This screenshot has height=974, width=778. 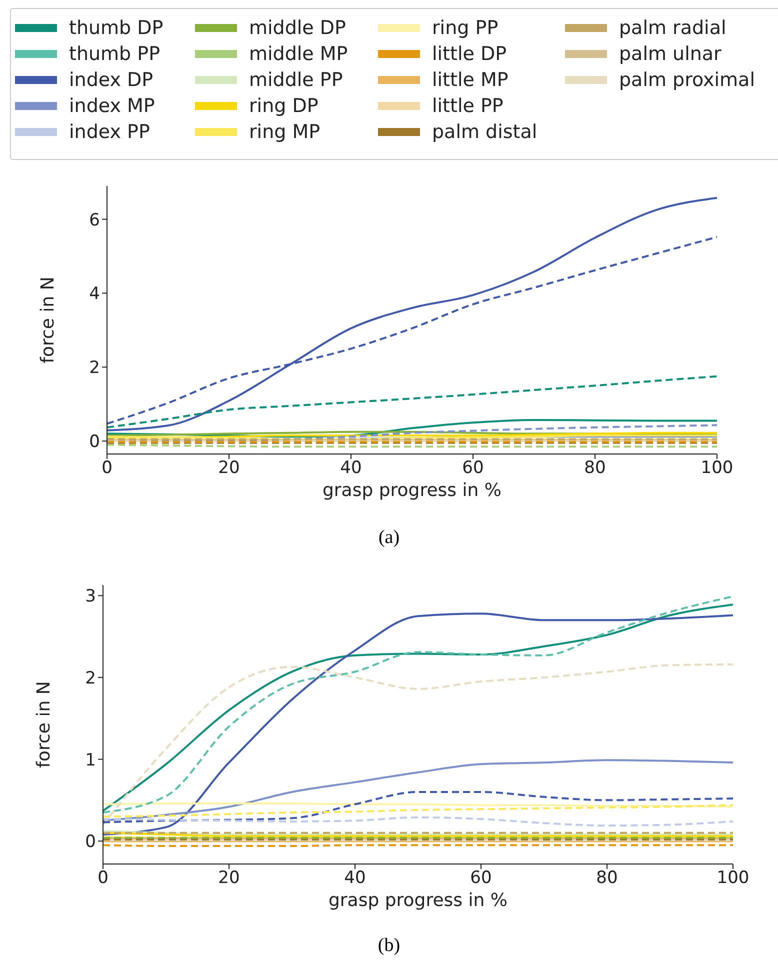 What do you see at coordinates (94, 294) in the screenshot?
I see `y-tick-label: 4` at bounding box center [94, 294].